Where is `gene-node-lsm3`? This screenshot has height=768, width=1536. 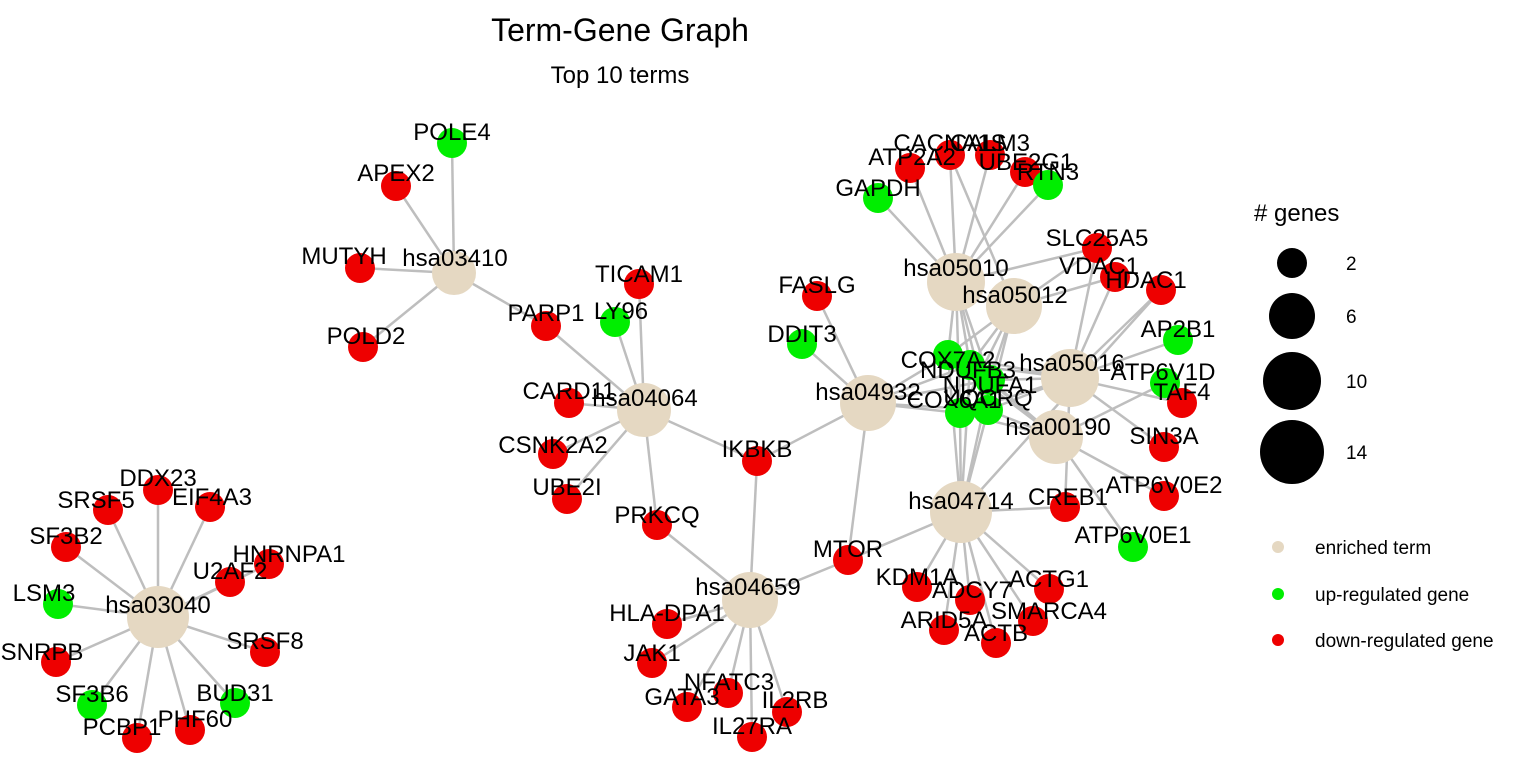 gene-node-lsm3 is located at coordinates (58, 604).